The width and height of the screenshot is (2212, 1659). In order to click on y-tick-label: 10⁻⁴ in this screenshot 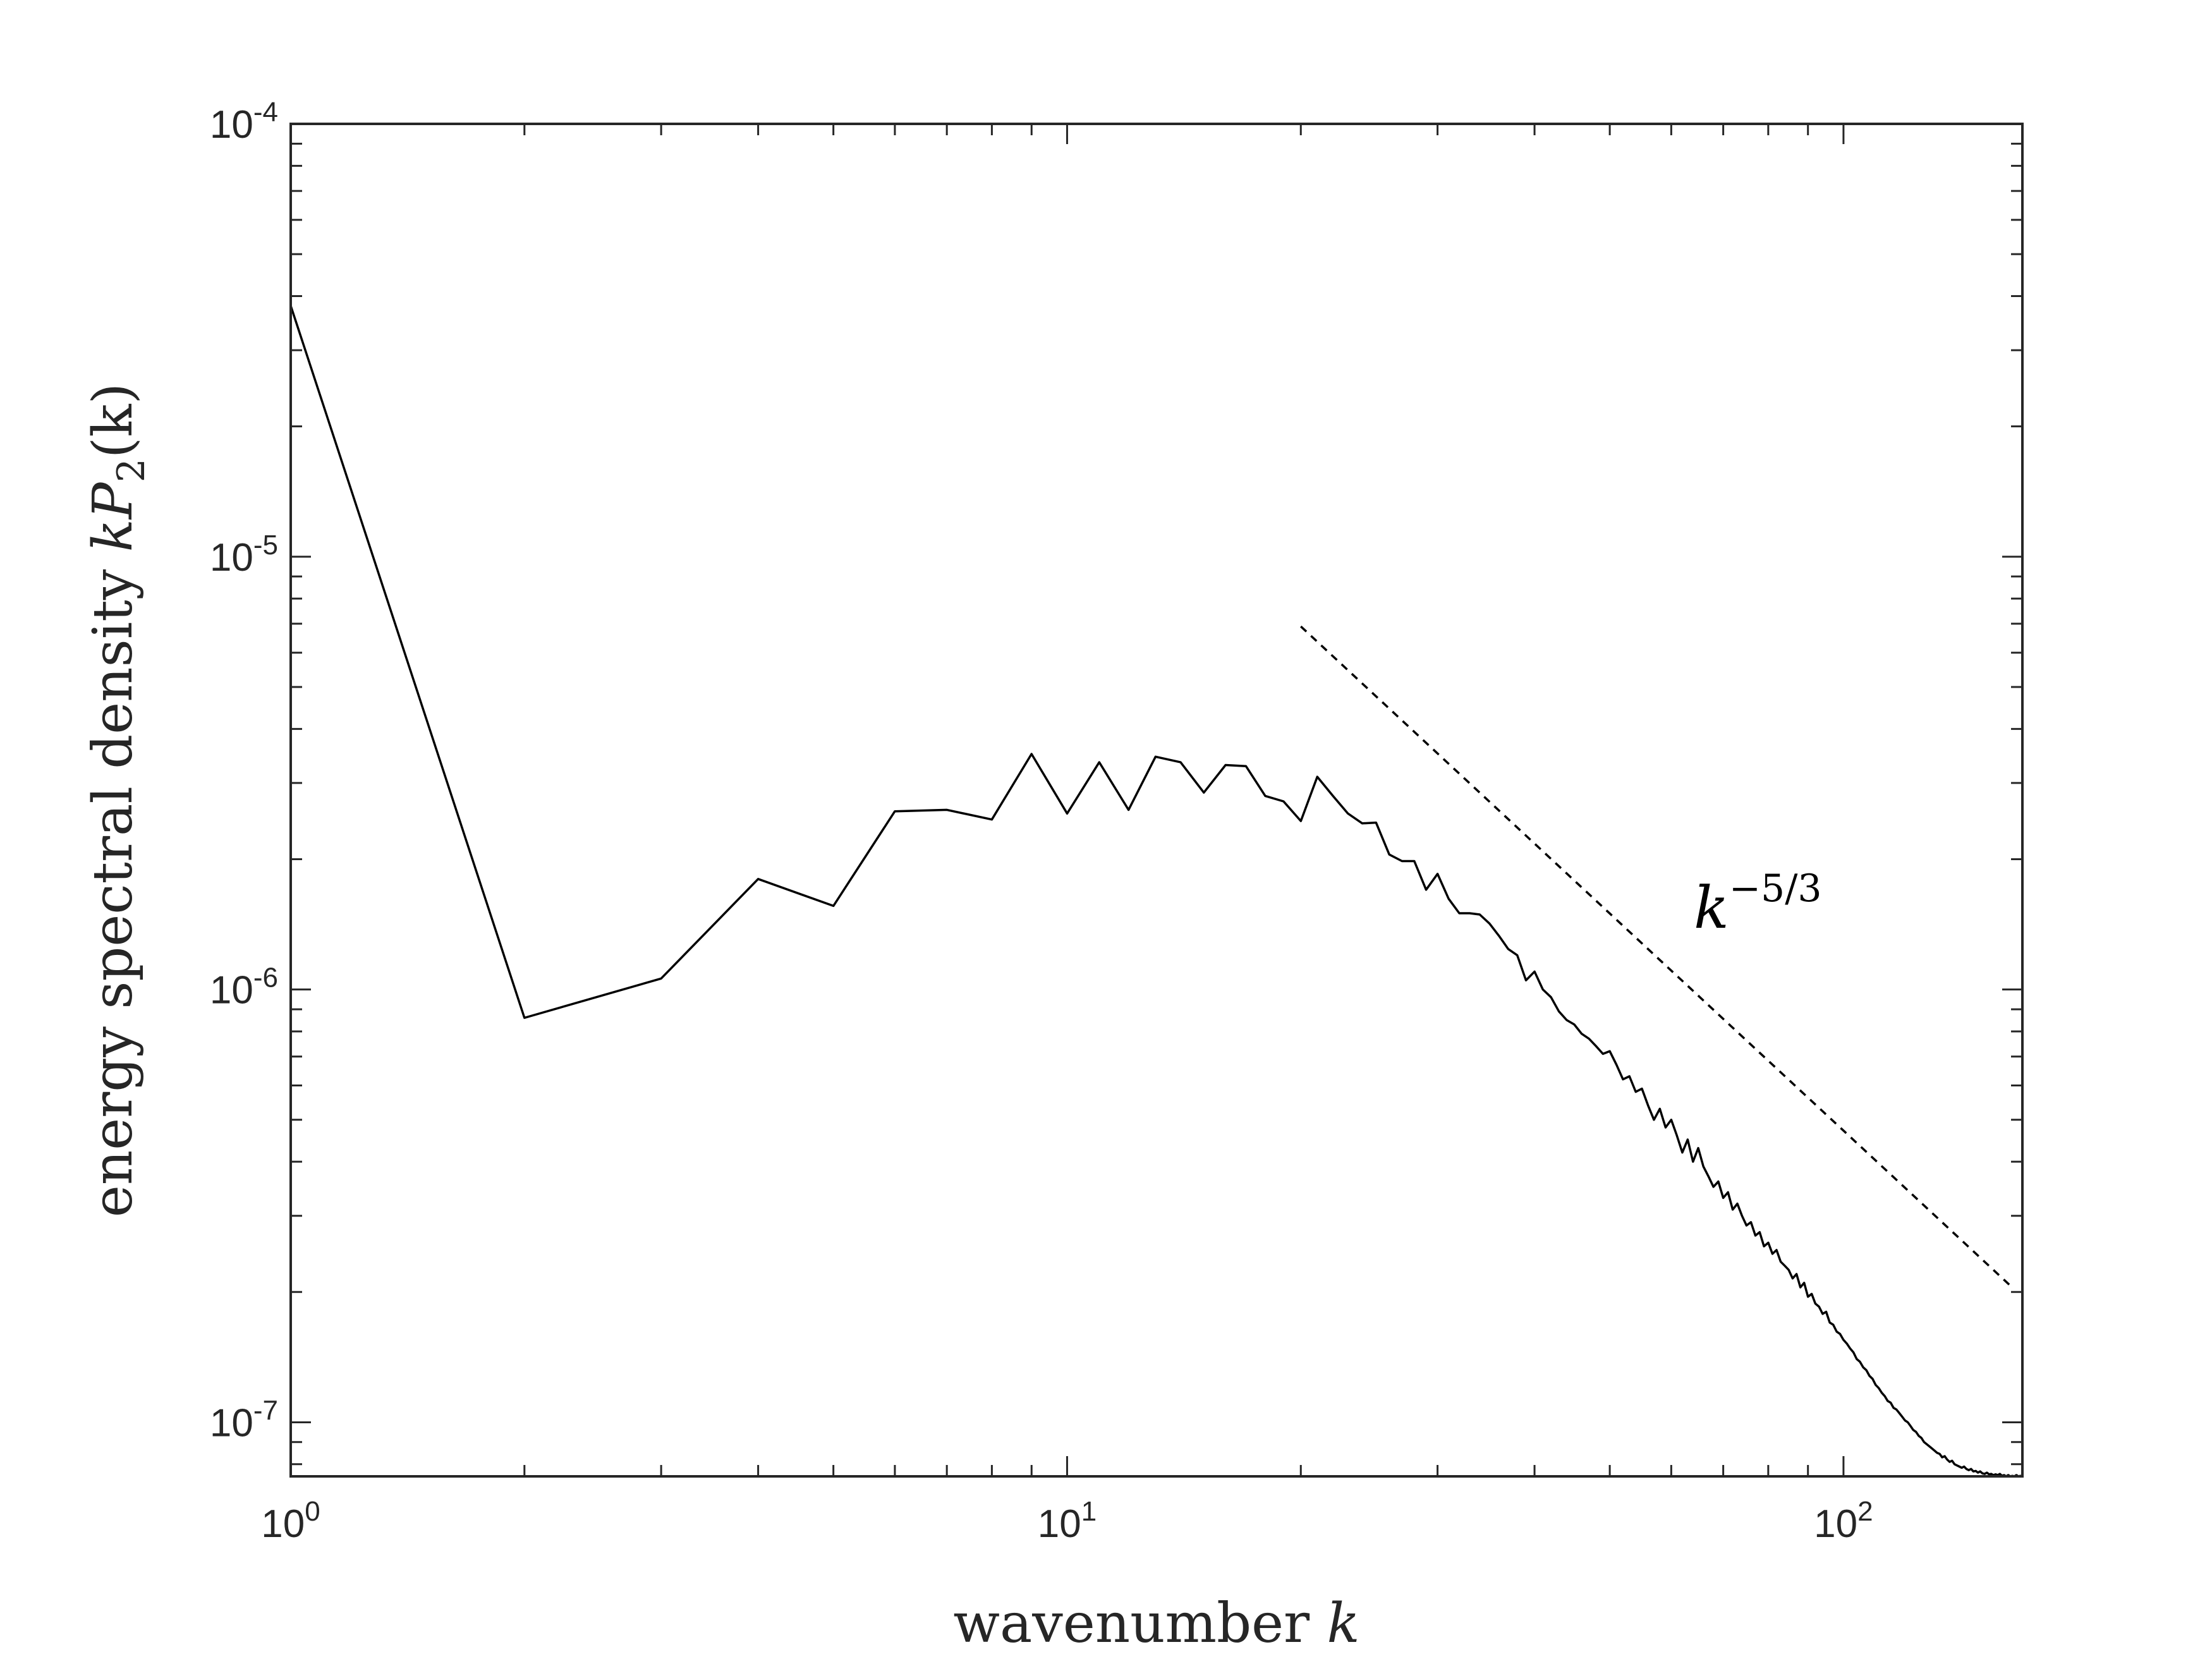, I will do `click(244, 122)`.